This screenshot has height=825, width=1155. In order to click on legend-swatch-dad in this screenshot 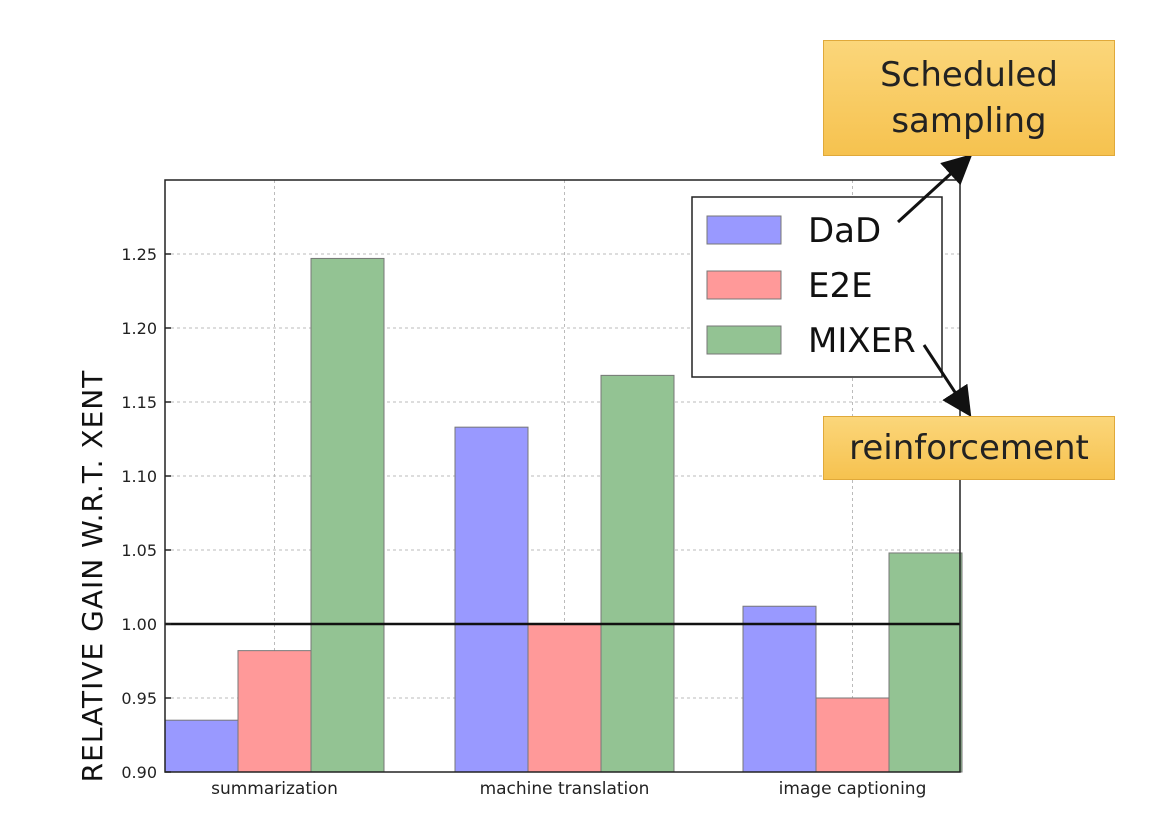, I will do `click(744, 230)`.